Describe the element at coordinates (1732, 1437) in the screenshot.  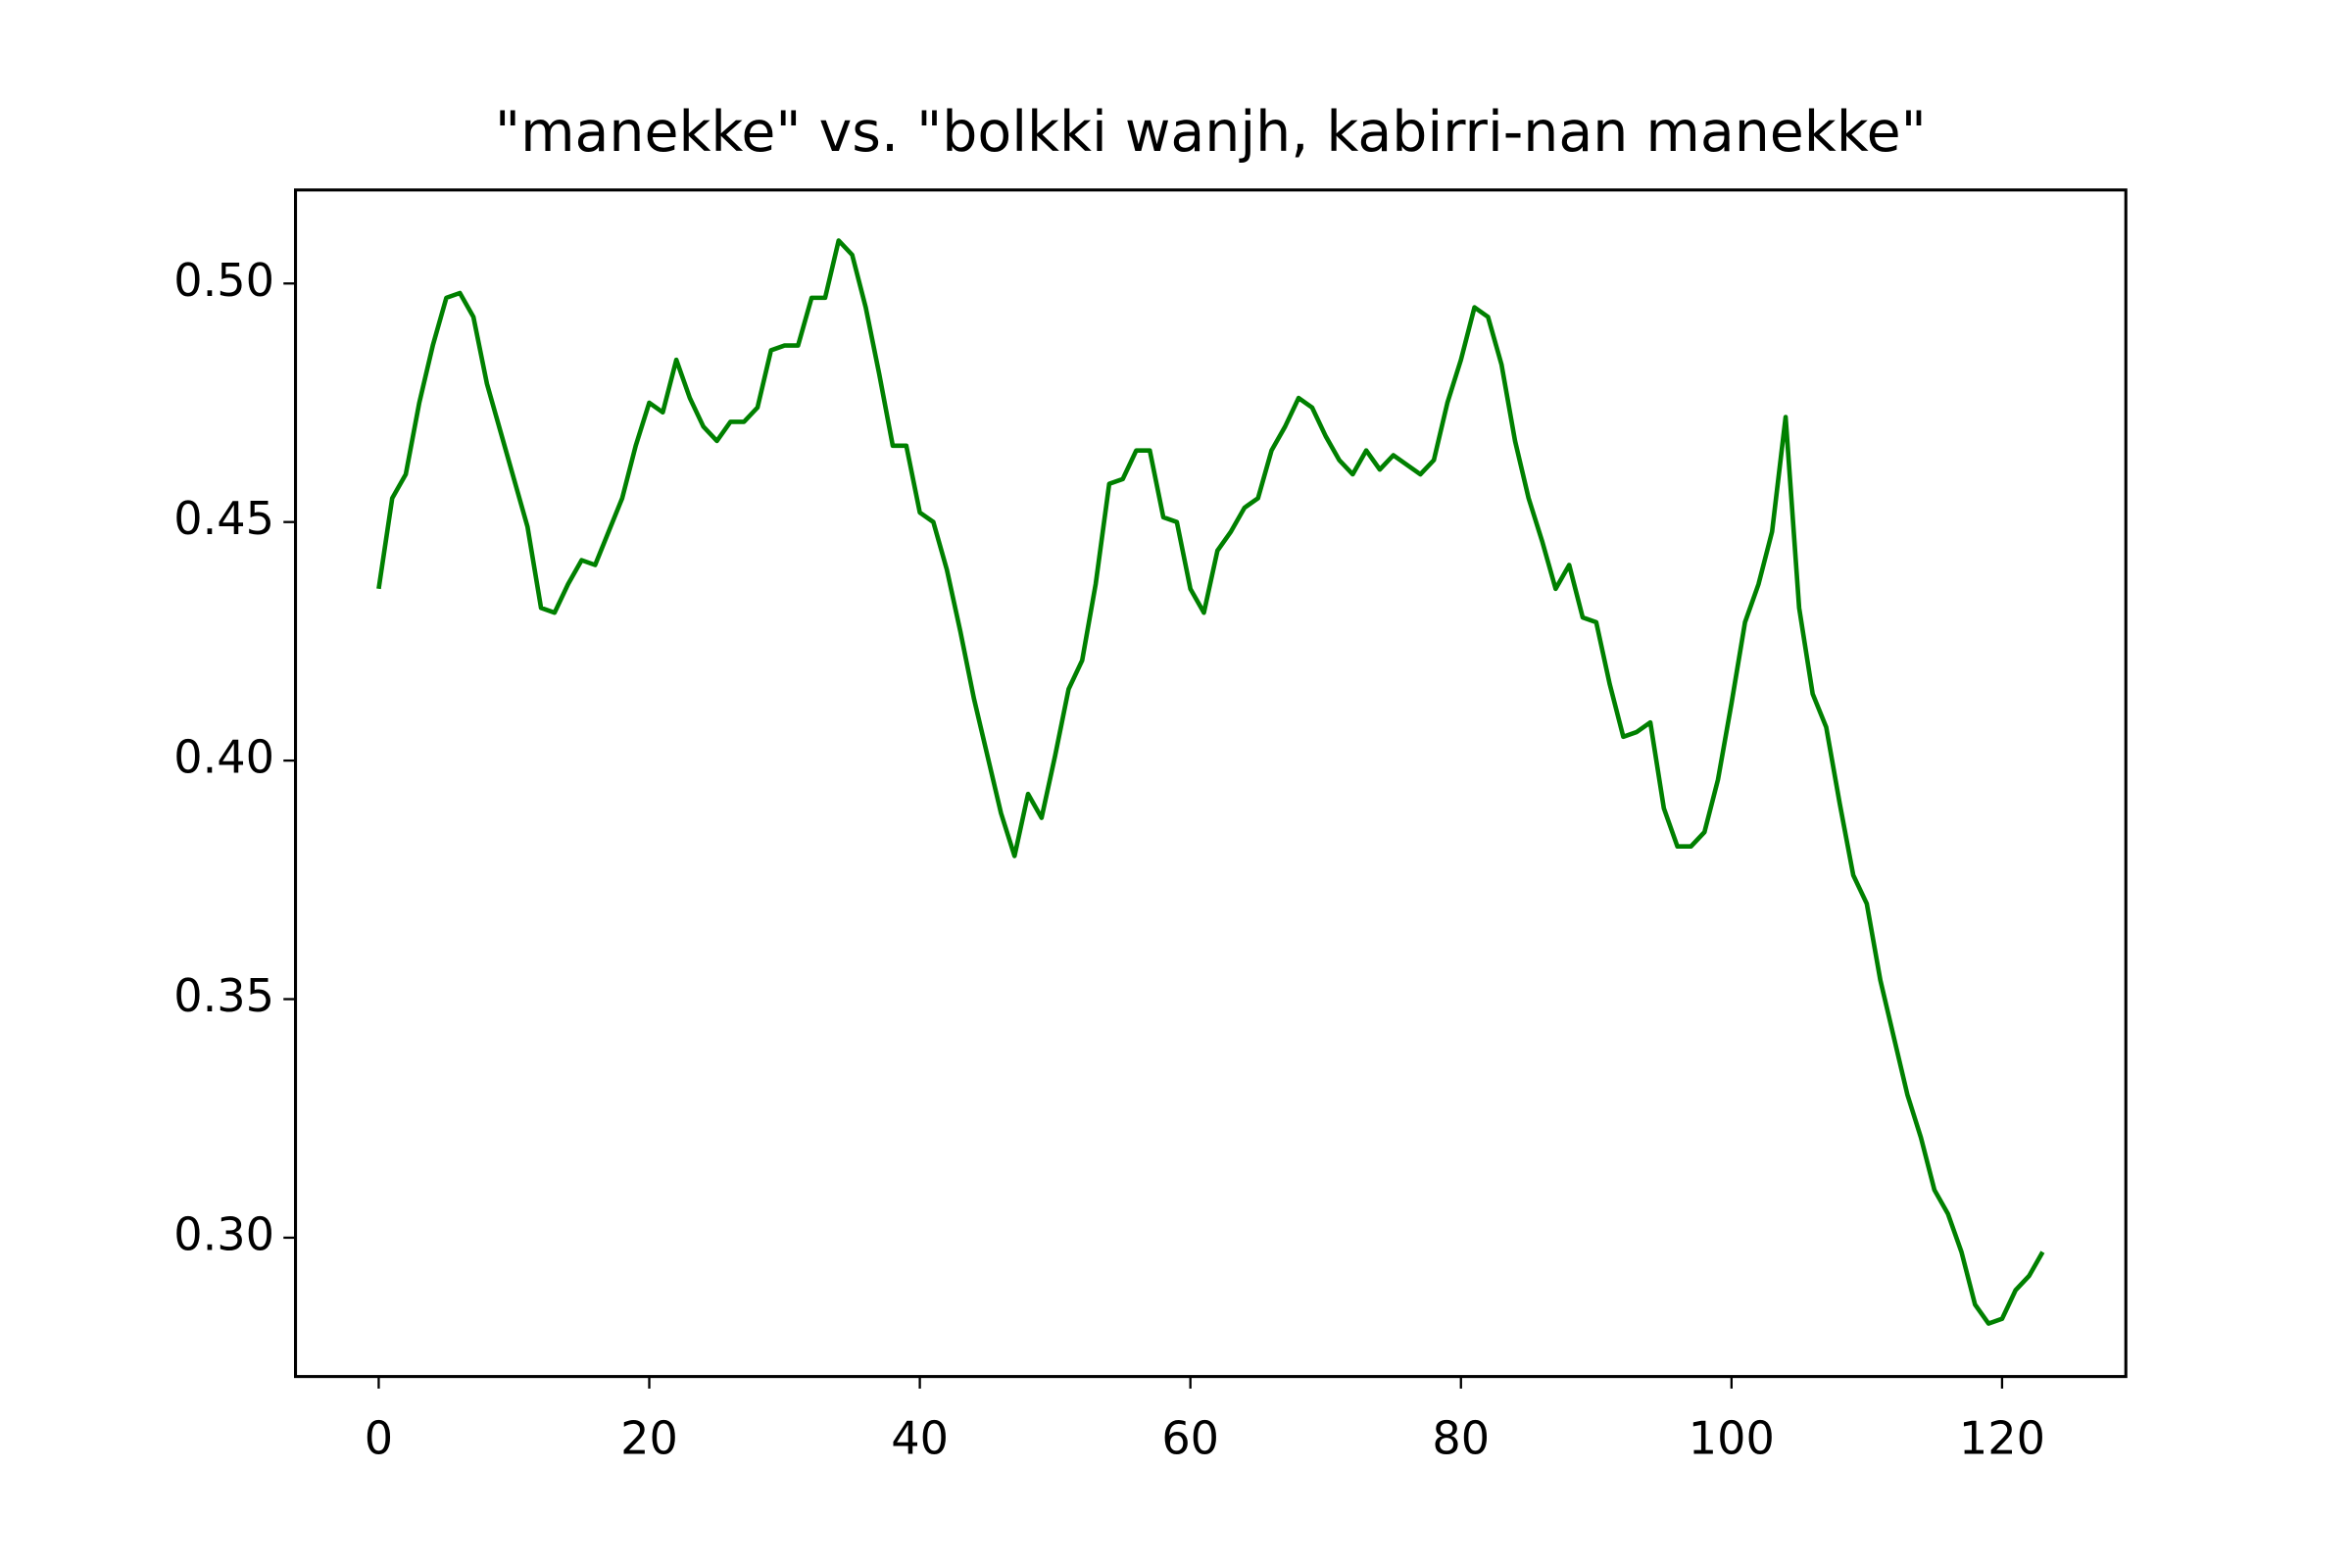
I see `x-tick-label: 100` at that location.